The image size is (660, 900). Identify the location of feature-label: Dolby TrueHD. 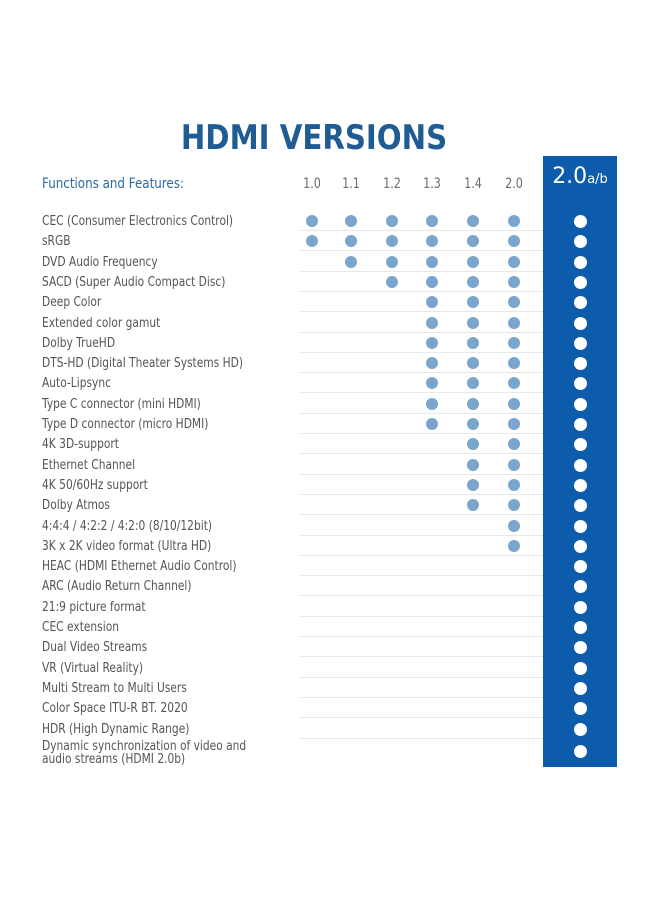
(79, 343).